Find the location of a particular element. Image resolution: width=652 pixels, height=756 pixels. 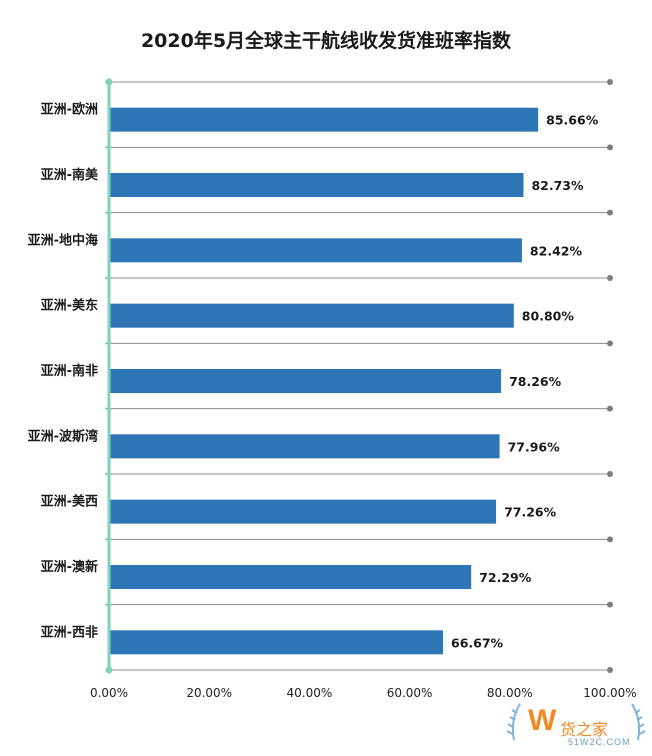

data-label: 72.29% is located at coordinates (505, 577).